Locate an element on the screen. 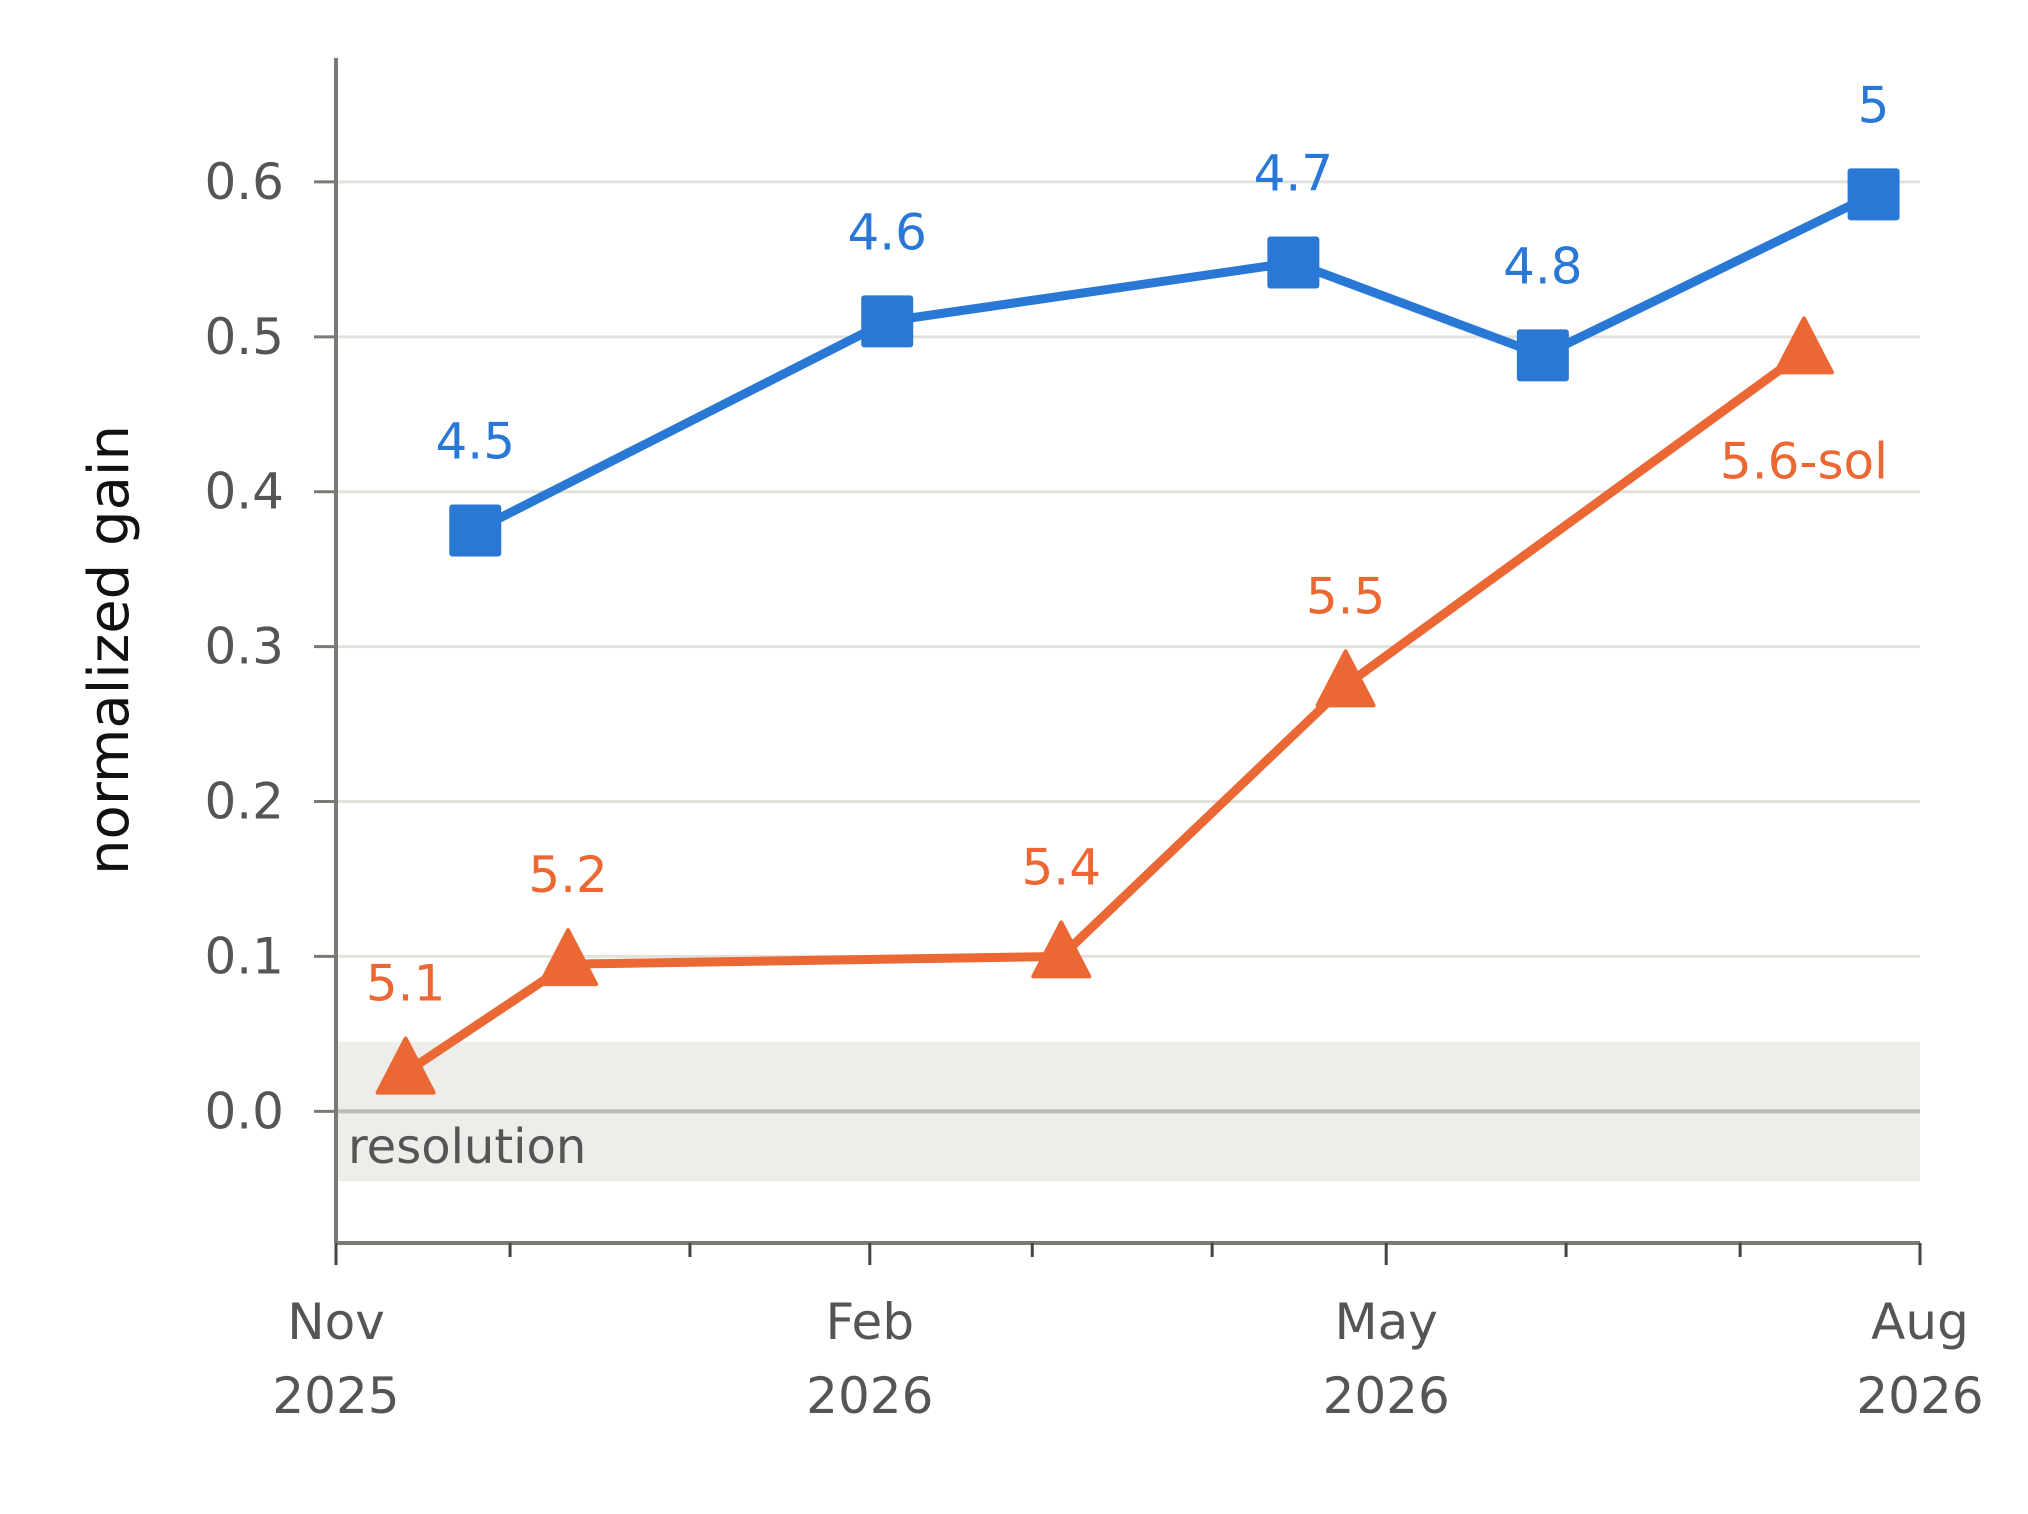 Image resolution: width=2028 pixels, height=1514 pixels. data-label: 5.6-sol is located at coordinates (1804, 461).